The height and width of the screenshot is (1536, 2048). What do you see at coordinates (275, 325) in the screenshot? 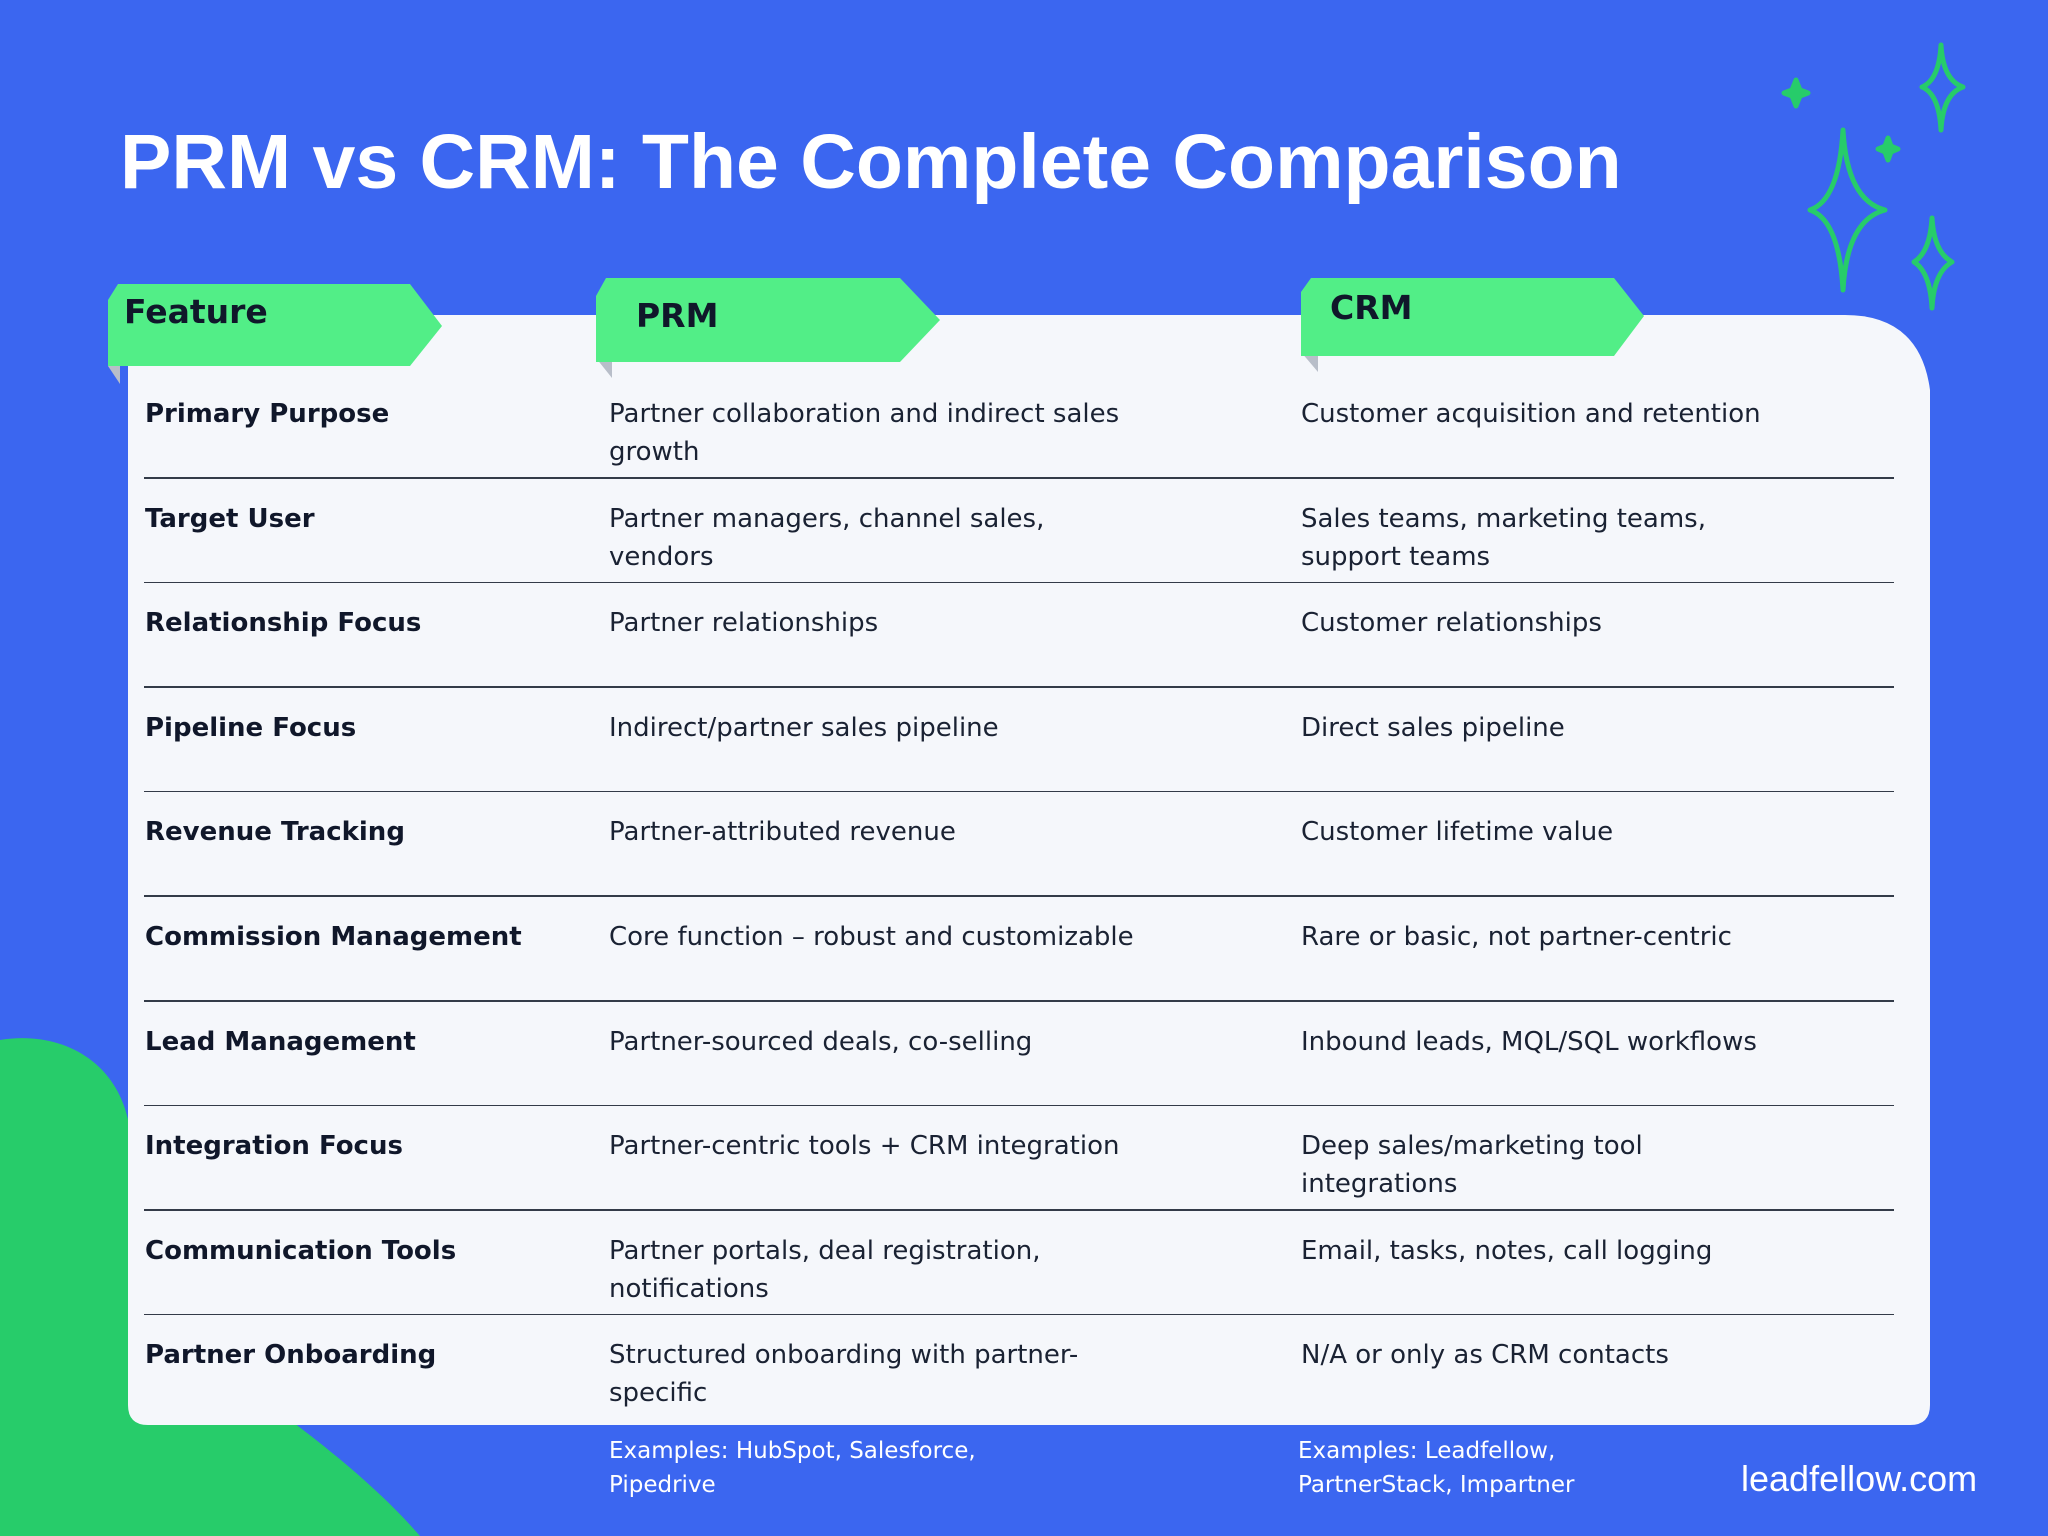
I see `tab-feature` at bounding box center [275, 325].